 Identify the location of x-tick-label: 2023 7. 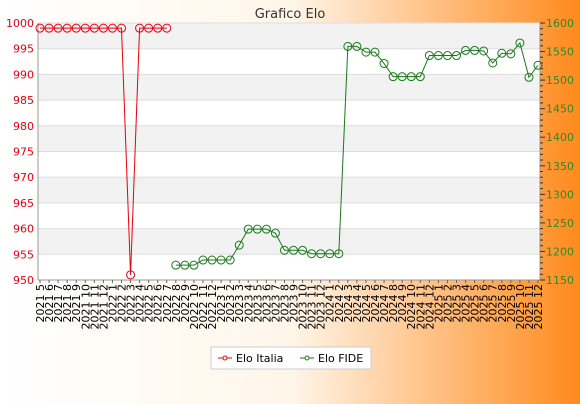
(275, 303).